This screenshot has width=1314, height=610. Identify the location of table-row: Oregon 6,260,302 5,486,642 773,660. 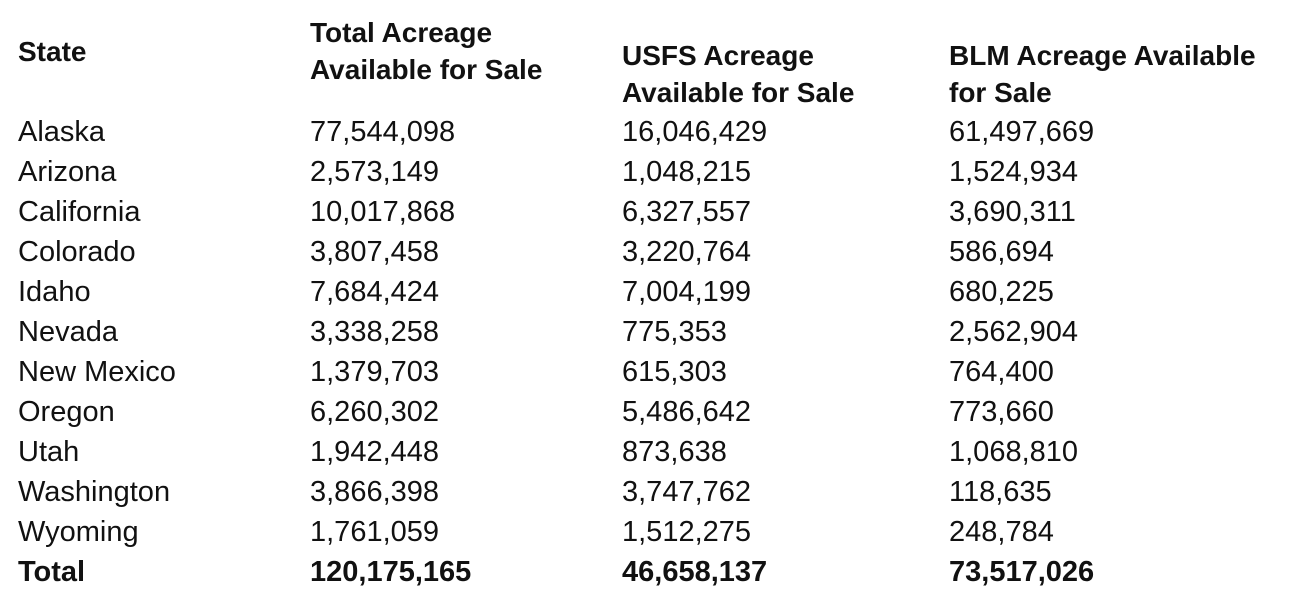
(657, 412).